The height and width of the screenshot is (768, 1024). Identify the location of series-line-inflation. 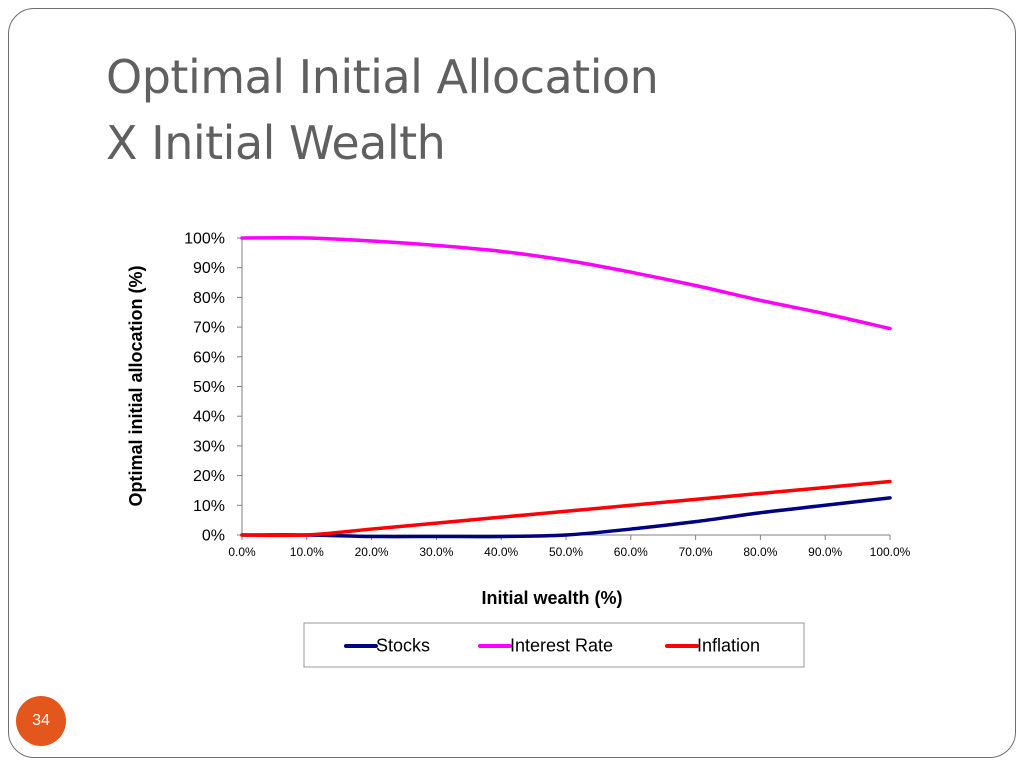
(566, 508).